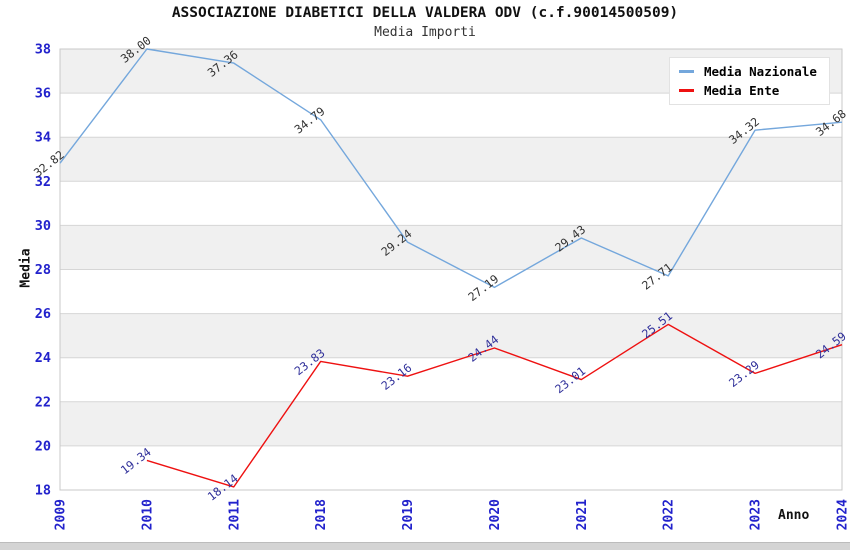 The width and height of the screenshot is (850, 550). Describe the element at coordinates (43, 50) in the screenshot. I see `y-tick-label: 38` at that location.